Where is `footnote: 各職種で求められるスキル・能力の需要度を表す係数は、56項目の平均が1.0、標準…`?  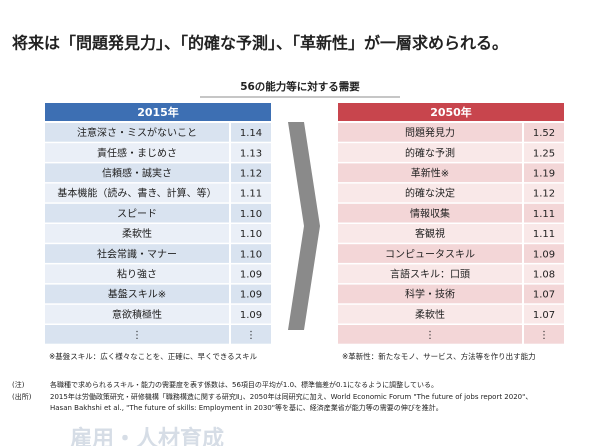
footnote: 各職種で求められるスキル・能力の需要度を表す係数は、56項目の平均が1.0、標準… is located at coordinates (244, 384).